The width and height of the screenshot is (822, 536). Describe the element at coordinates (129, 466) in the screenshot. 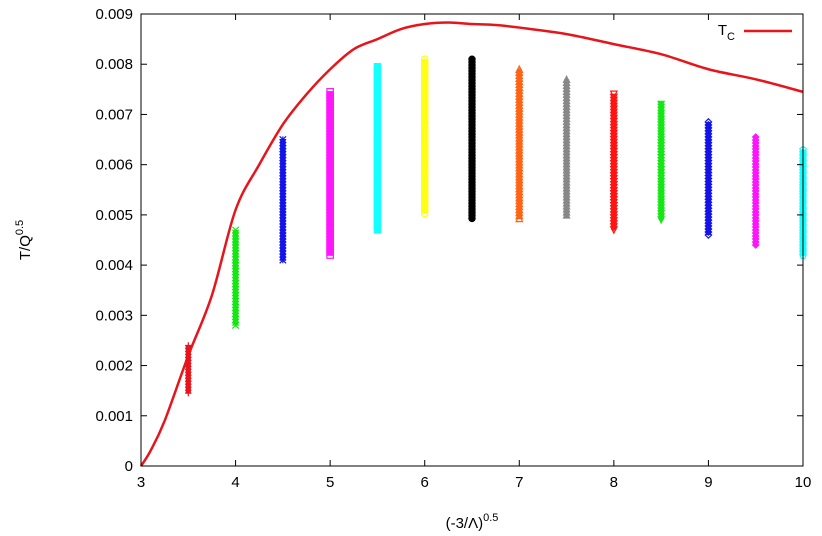

I see `y-tick-label: 0` at that location.